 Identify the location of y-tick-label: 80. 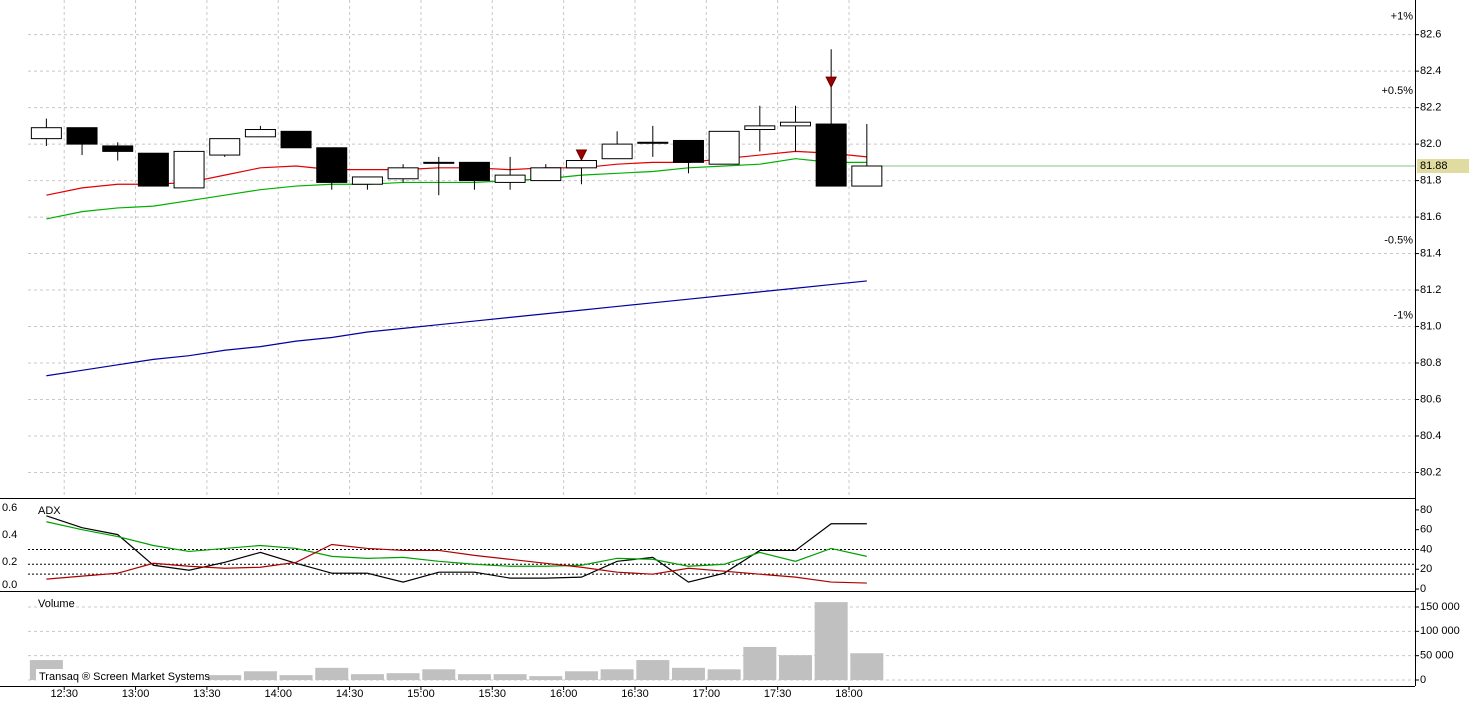
(1426, 510).